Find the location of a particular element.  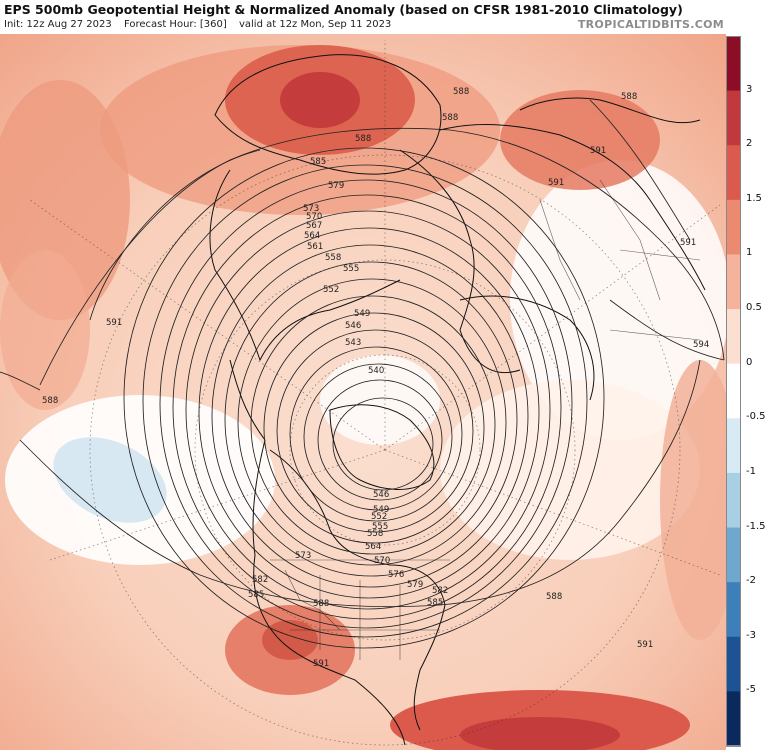

label-543: 543 is located at coordinates (353, 343).